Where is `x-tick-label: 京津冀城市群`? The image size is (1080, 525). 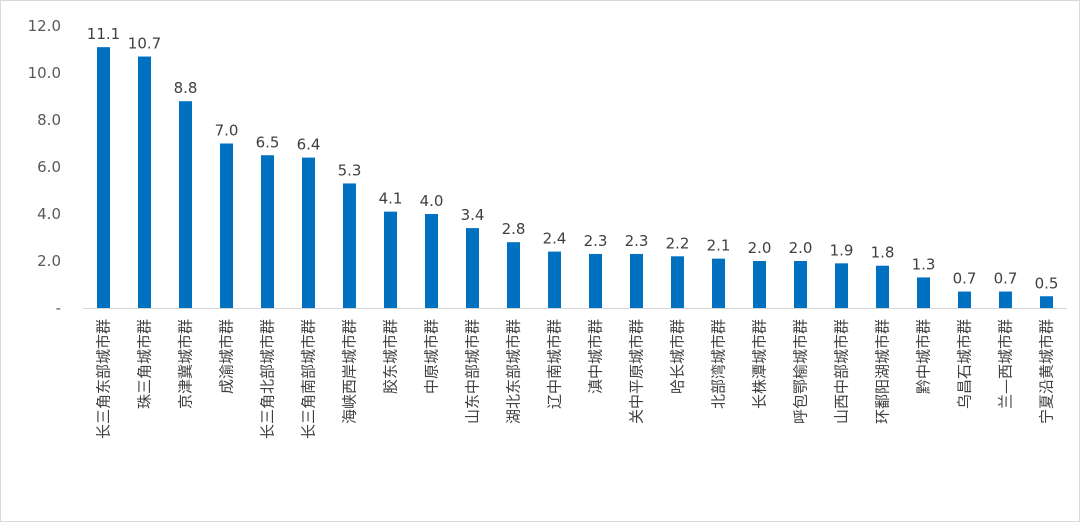
x-tick-label: 京津冀城市群 is located at coordinates (186, 364).